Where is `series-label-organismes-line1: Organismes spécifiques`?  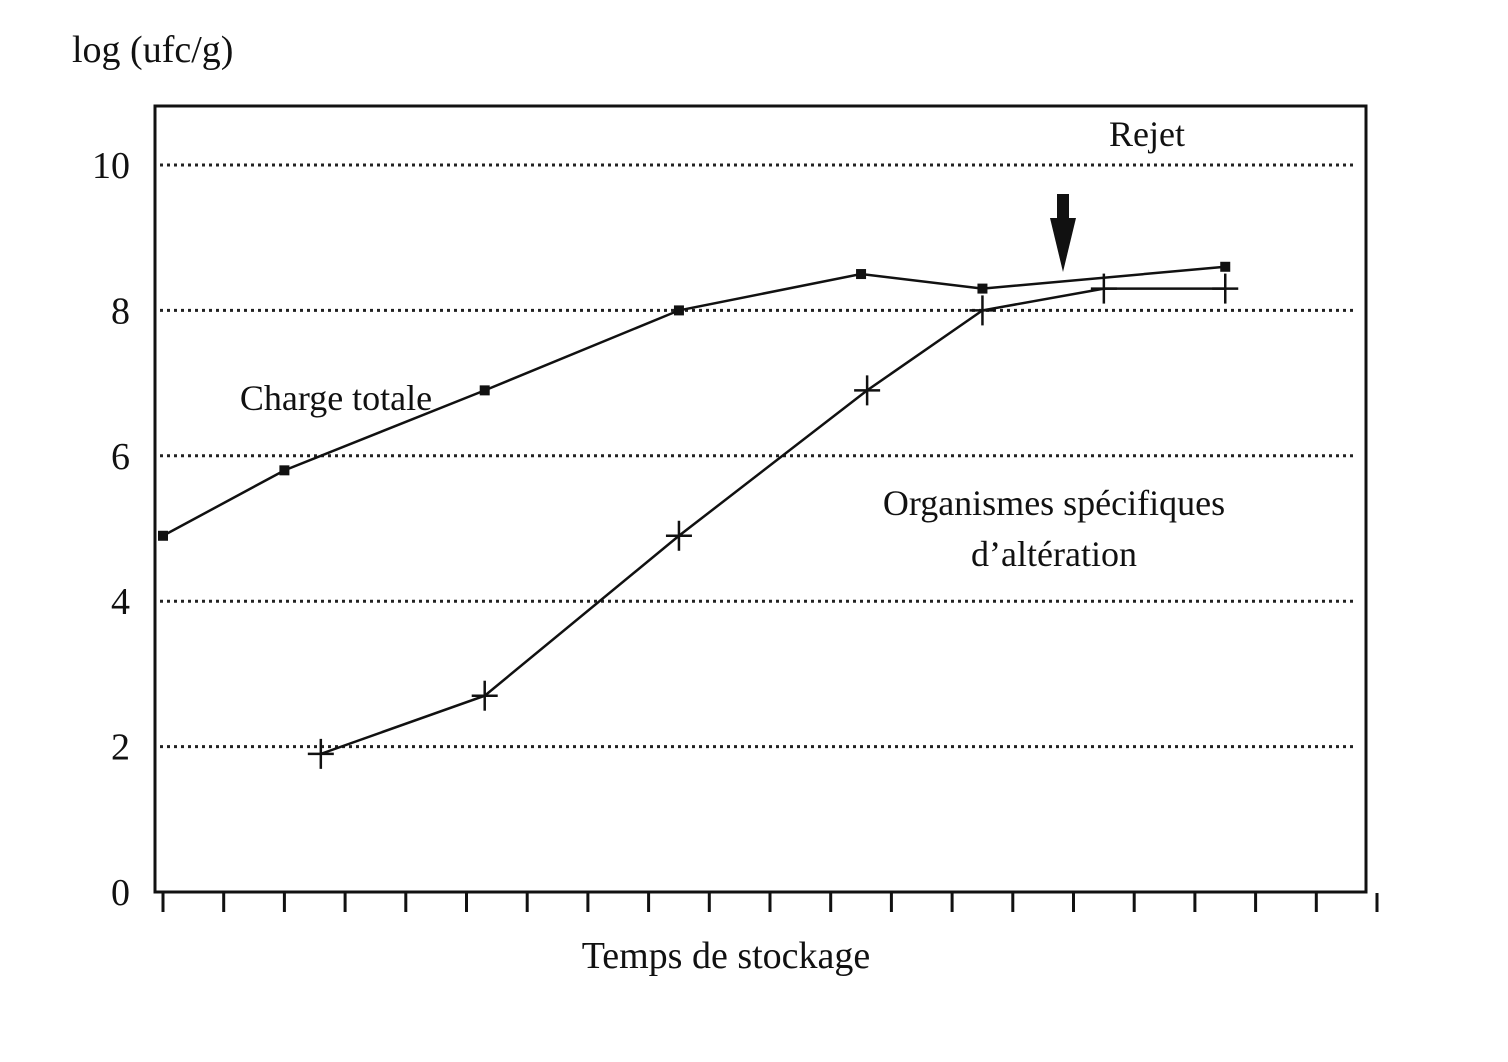 series-label-organismes-line1: Organismes spécifiques is located at coordinates (1054, 503).